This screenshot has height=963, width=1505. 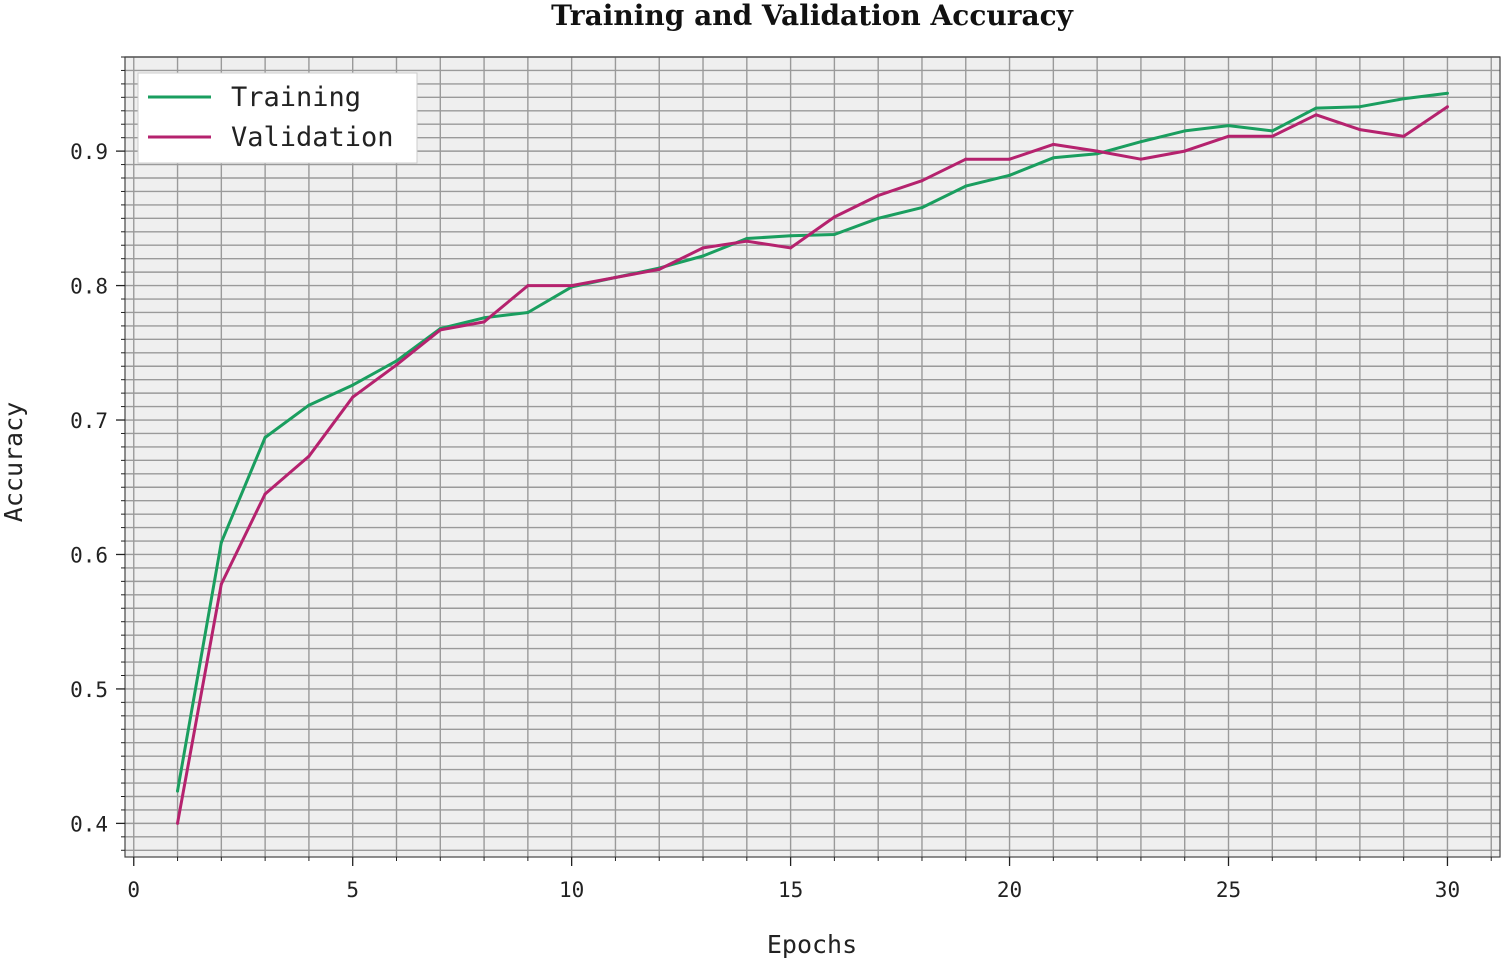 I want to click on y-axis-label: Accuracy, so click(x=14, y=462).